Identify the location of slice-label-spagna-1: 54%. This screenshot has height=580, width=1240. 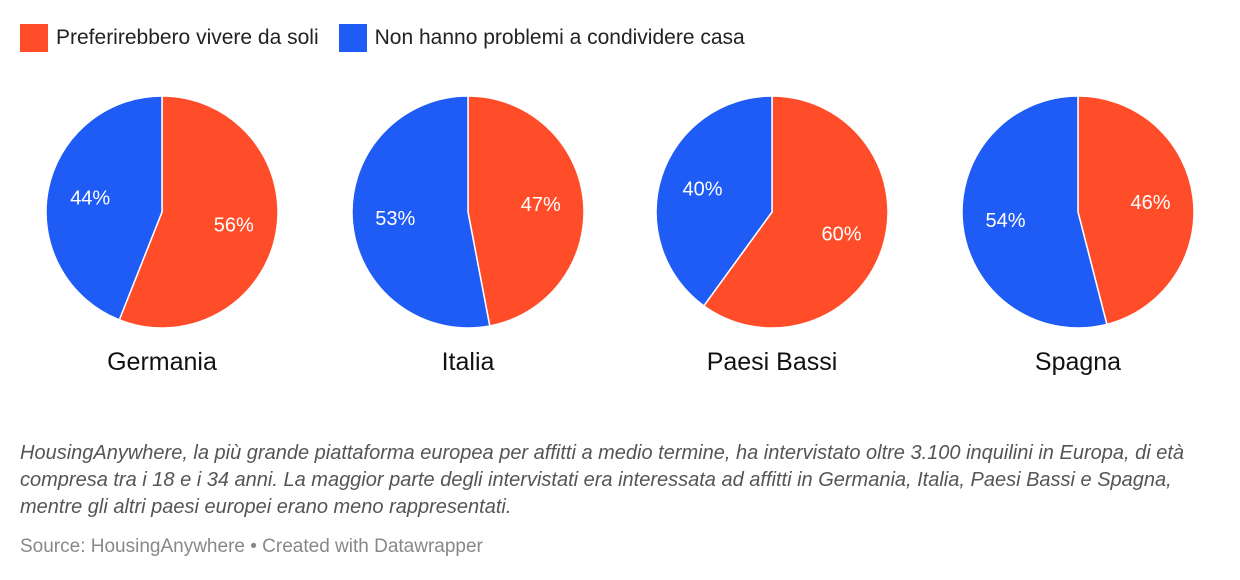
(1005, 221).